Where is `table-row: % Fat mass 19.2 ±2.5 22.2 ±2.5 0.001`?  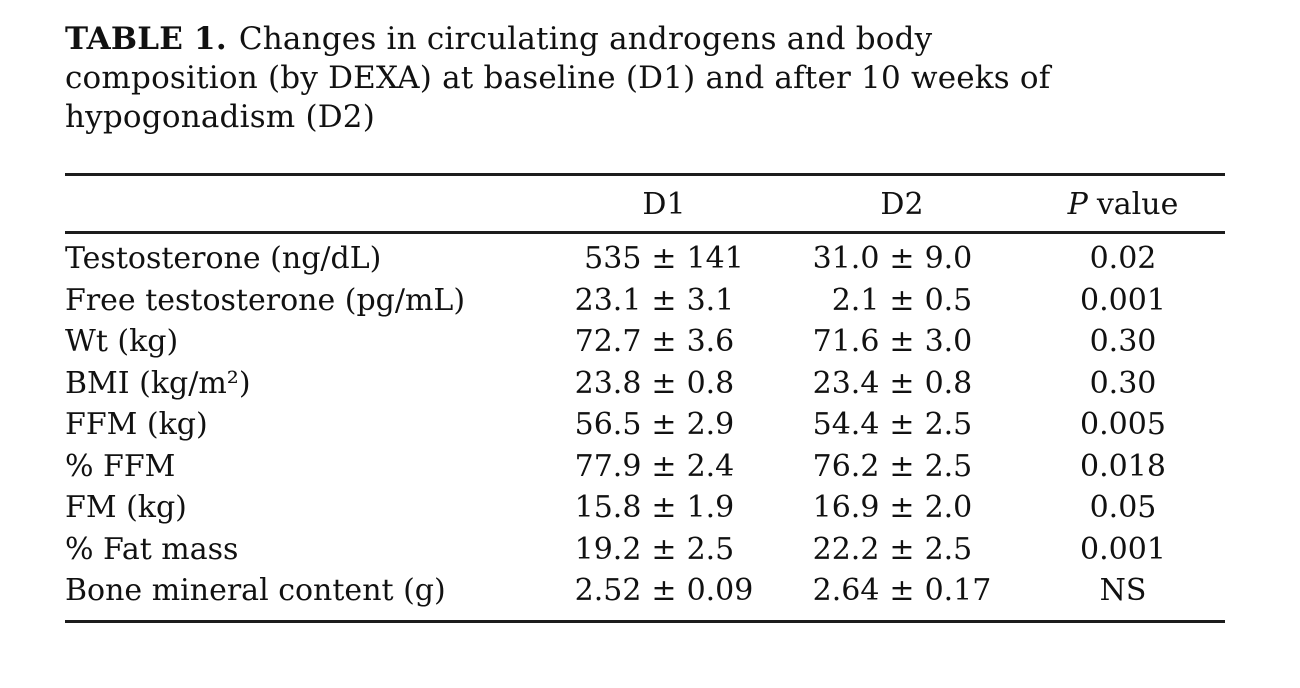
table-row: % Fat mass 19.2 ±2.5 22.2 ±2.5 0.001 is located at coordinates (645, 550).